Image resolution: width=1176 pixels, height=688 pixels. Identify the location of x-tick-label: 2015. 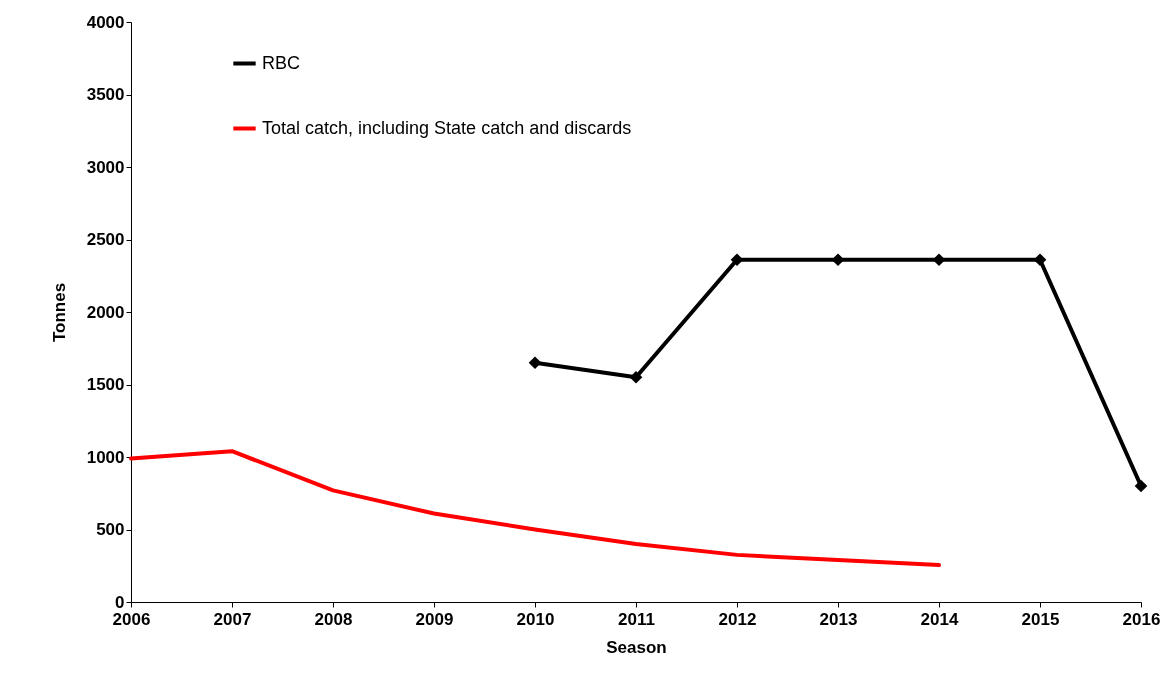
(1040, 619).